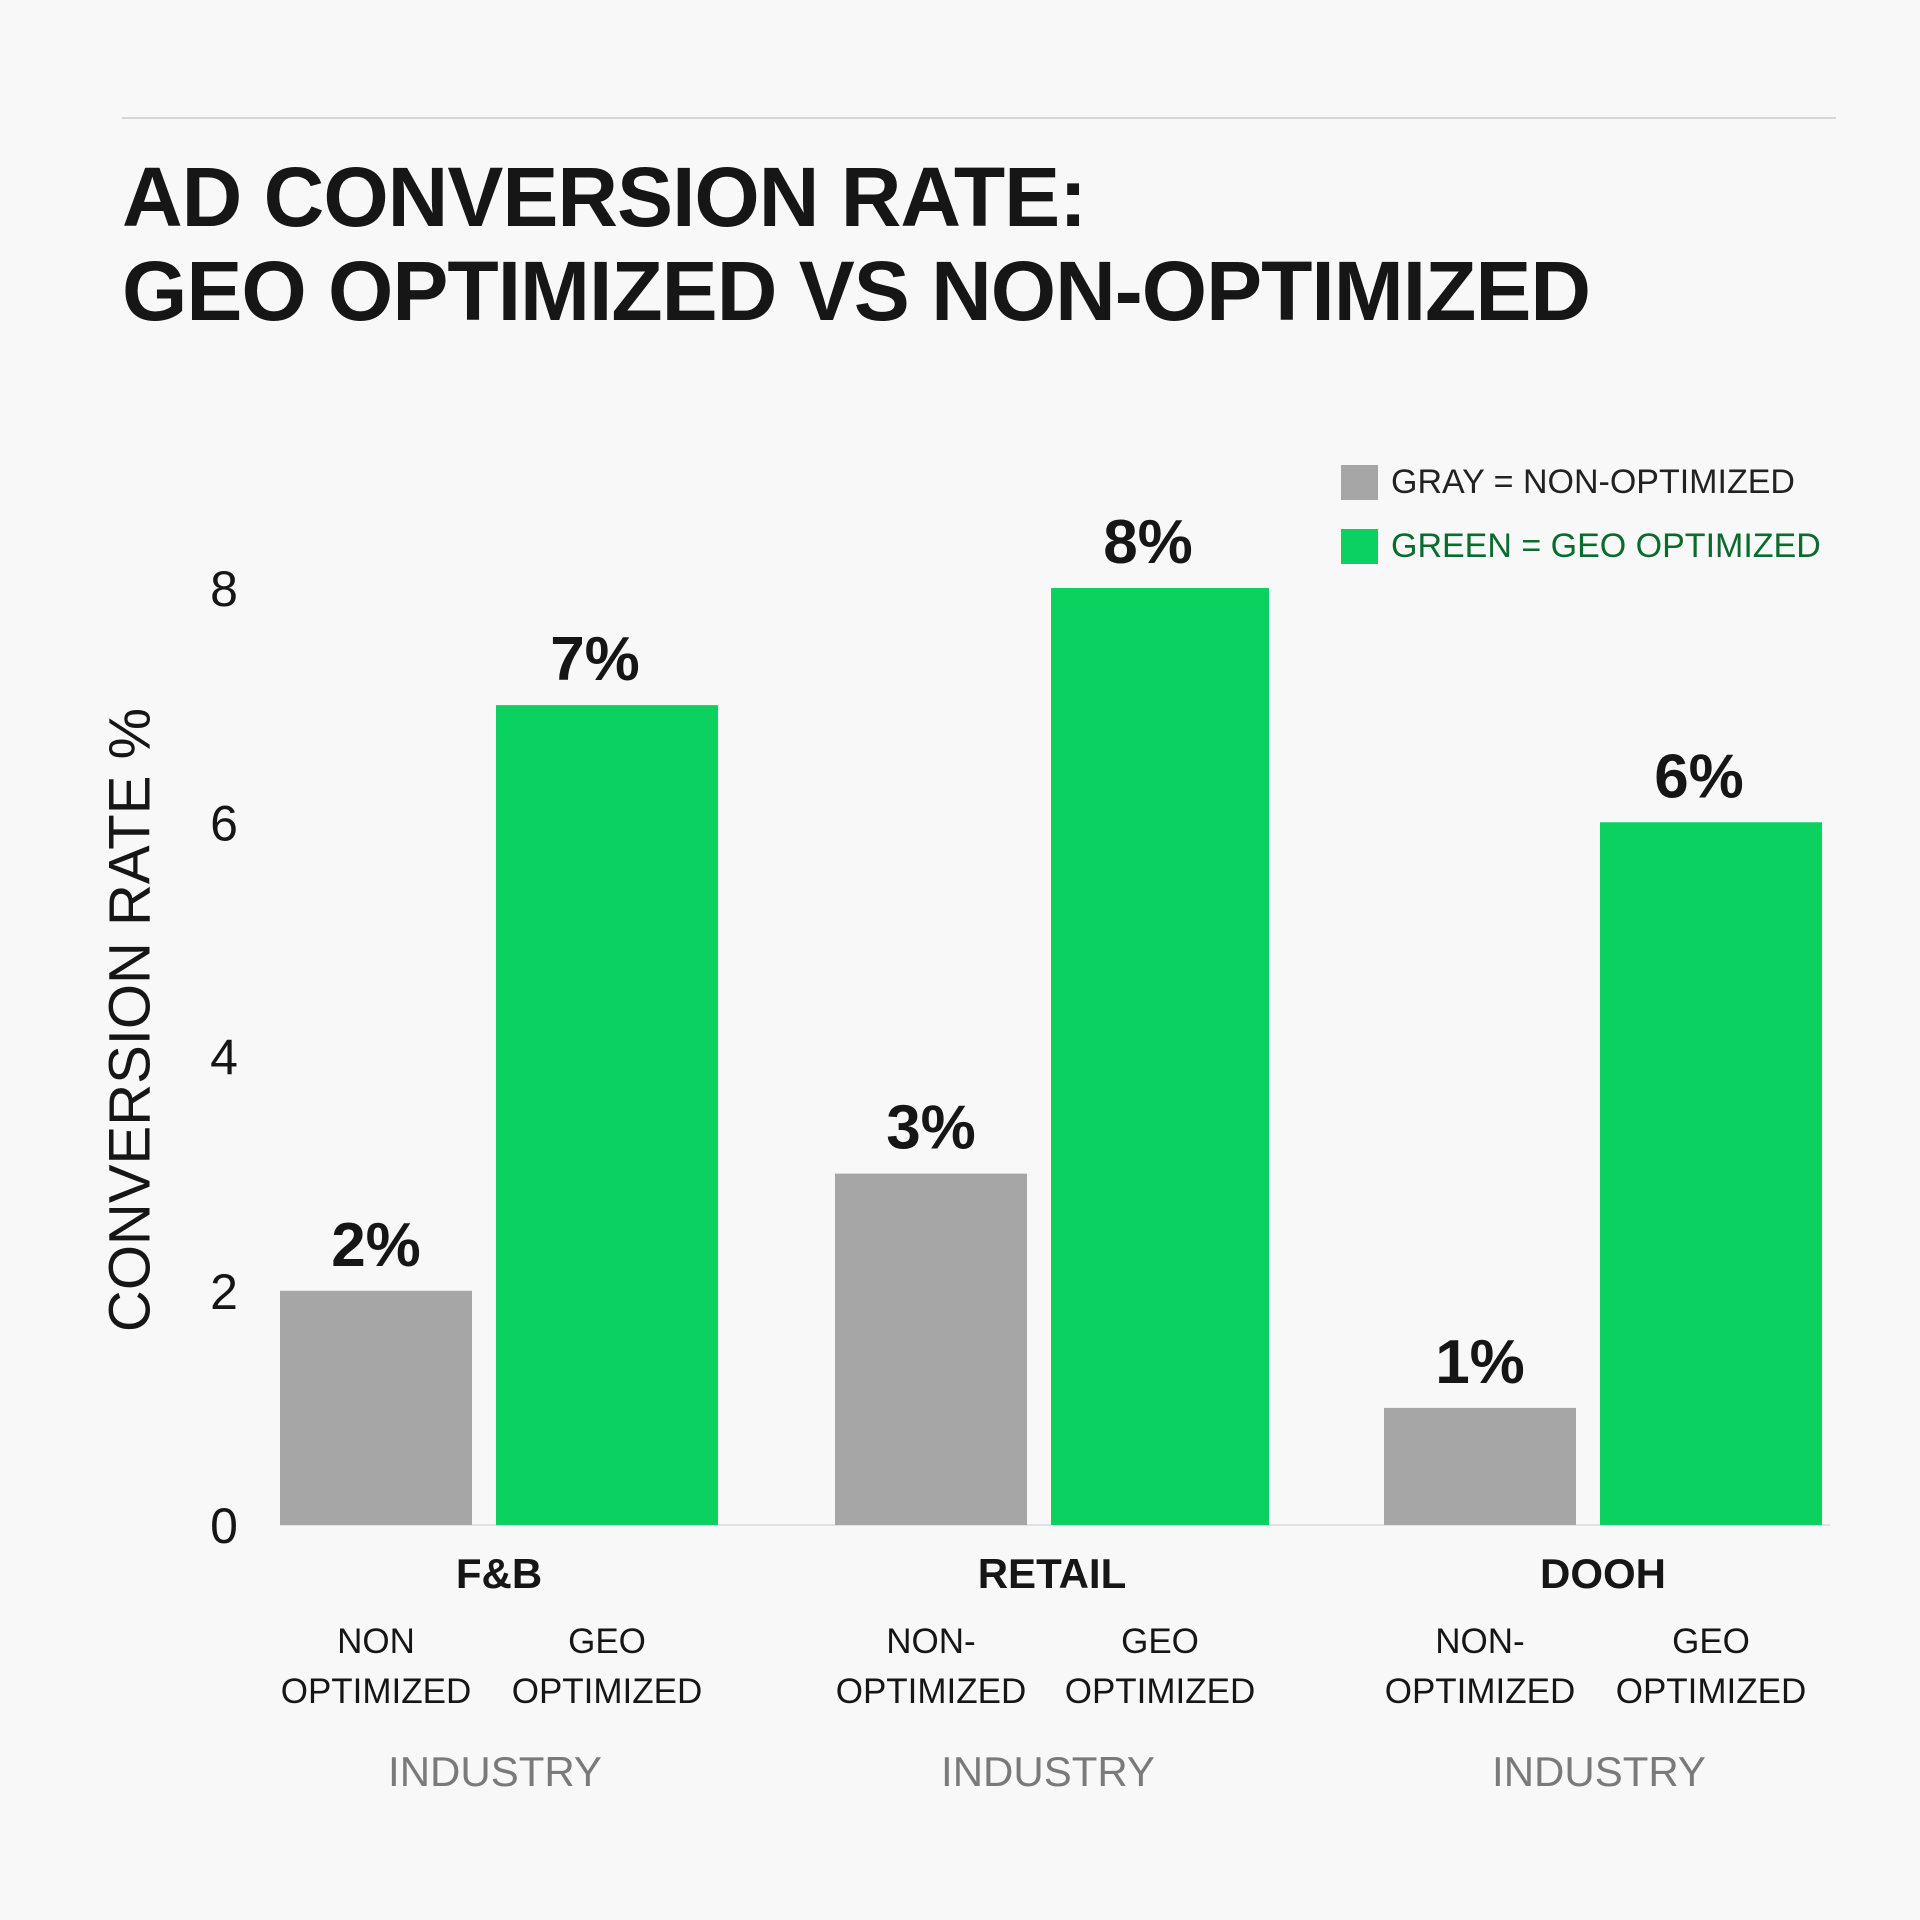  I want to click on legend-item-geo-optimized: GREEN = GEO OPTIMIZED, so click(1581, 546).